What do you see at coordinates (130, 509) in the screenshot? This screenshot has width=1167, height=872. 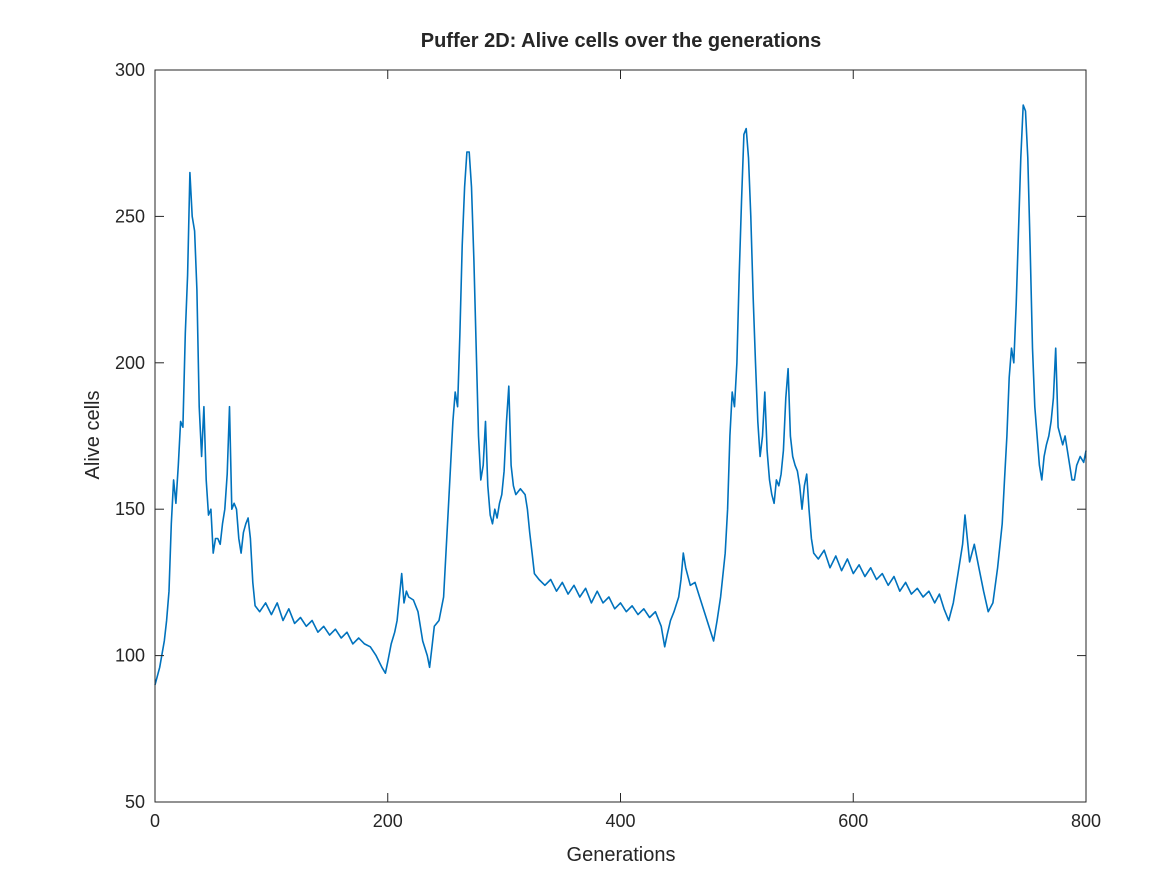 I see `y-tick-label-150: 150` at bounding box center [130, 509].